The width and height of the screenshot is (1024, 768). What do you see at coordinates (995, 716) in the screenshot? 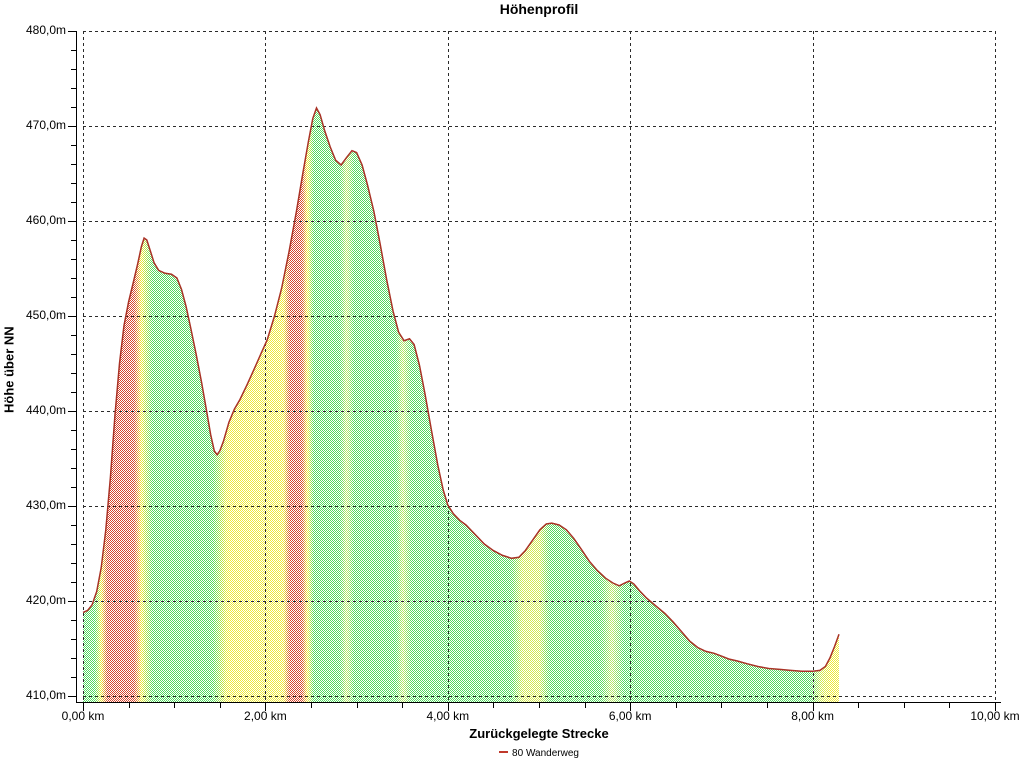
I see `x-tick-label: 10,00 km` at bounding box center [995, 716].